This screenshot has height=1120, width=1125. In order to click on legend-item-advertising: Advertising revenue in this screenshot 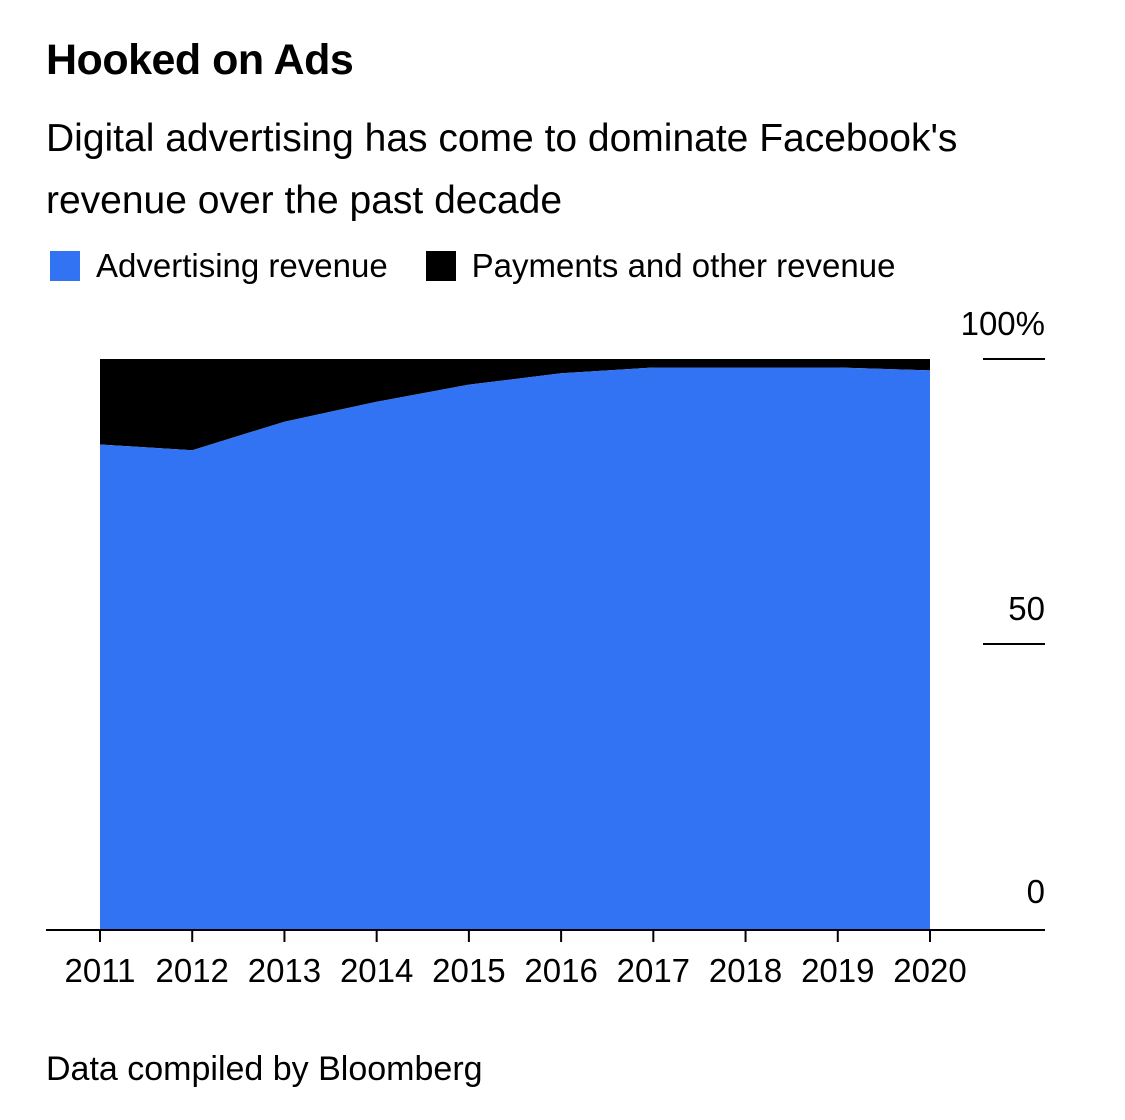, I will do `click(219, 266)`.